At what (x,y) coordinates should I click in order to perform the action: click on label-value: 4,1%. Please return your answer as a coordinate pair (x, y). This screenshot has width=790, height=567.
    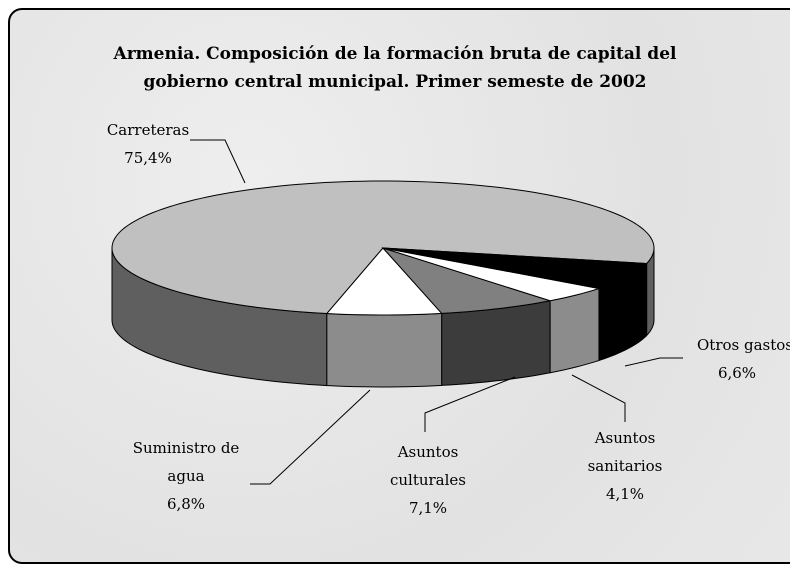
    Looking at the image, I should click on (625, 494).